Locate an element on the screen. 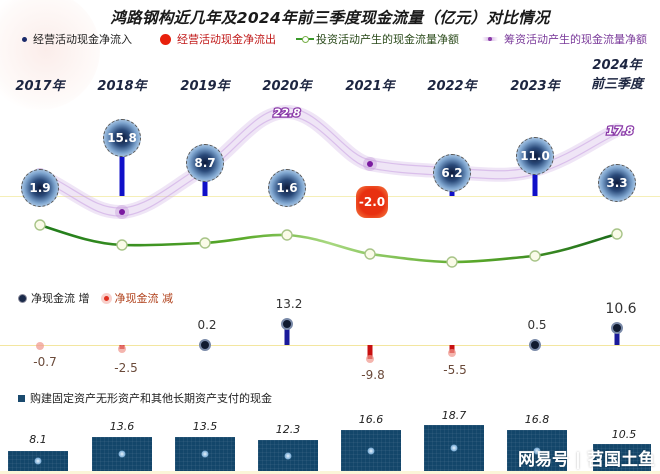 The image size is (660, 474). operating-negative-bubble: -2.0 is located at coordinates (372, 202).